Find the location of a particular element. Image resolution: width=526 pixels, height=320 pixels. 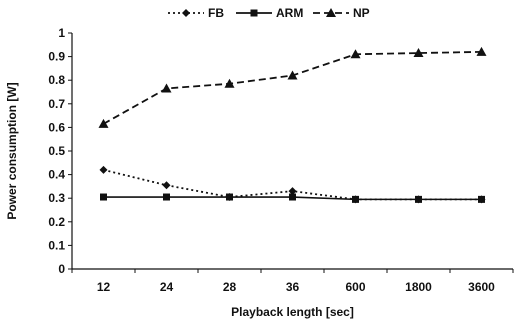

legend-item-np: NP is located at coordinates (341, 13).